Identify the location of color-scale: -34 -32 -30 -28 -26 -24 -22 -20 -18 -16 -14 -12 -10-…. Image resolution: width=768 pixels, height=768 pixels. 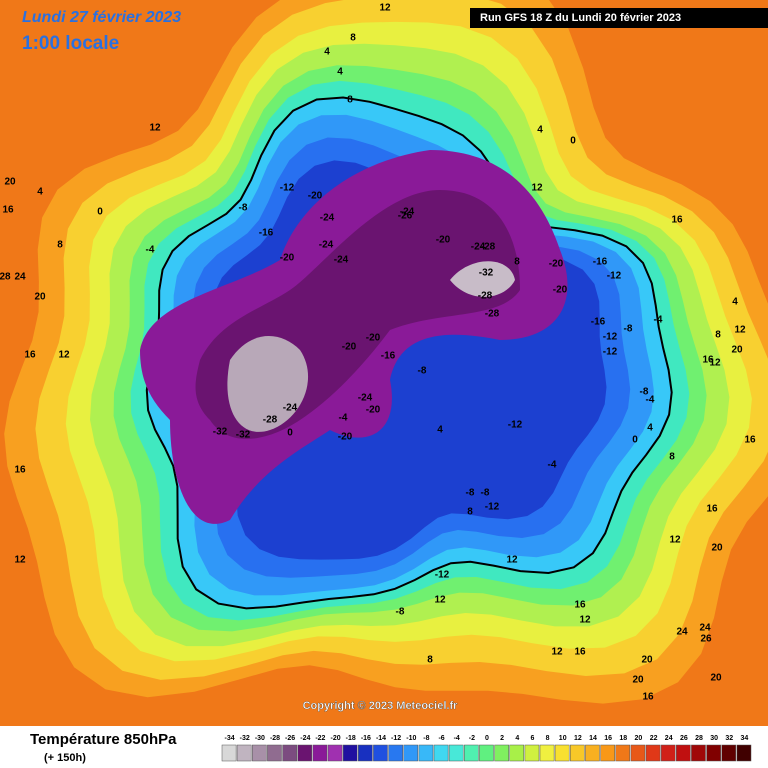
(486, 748).